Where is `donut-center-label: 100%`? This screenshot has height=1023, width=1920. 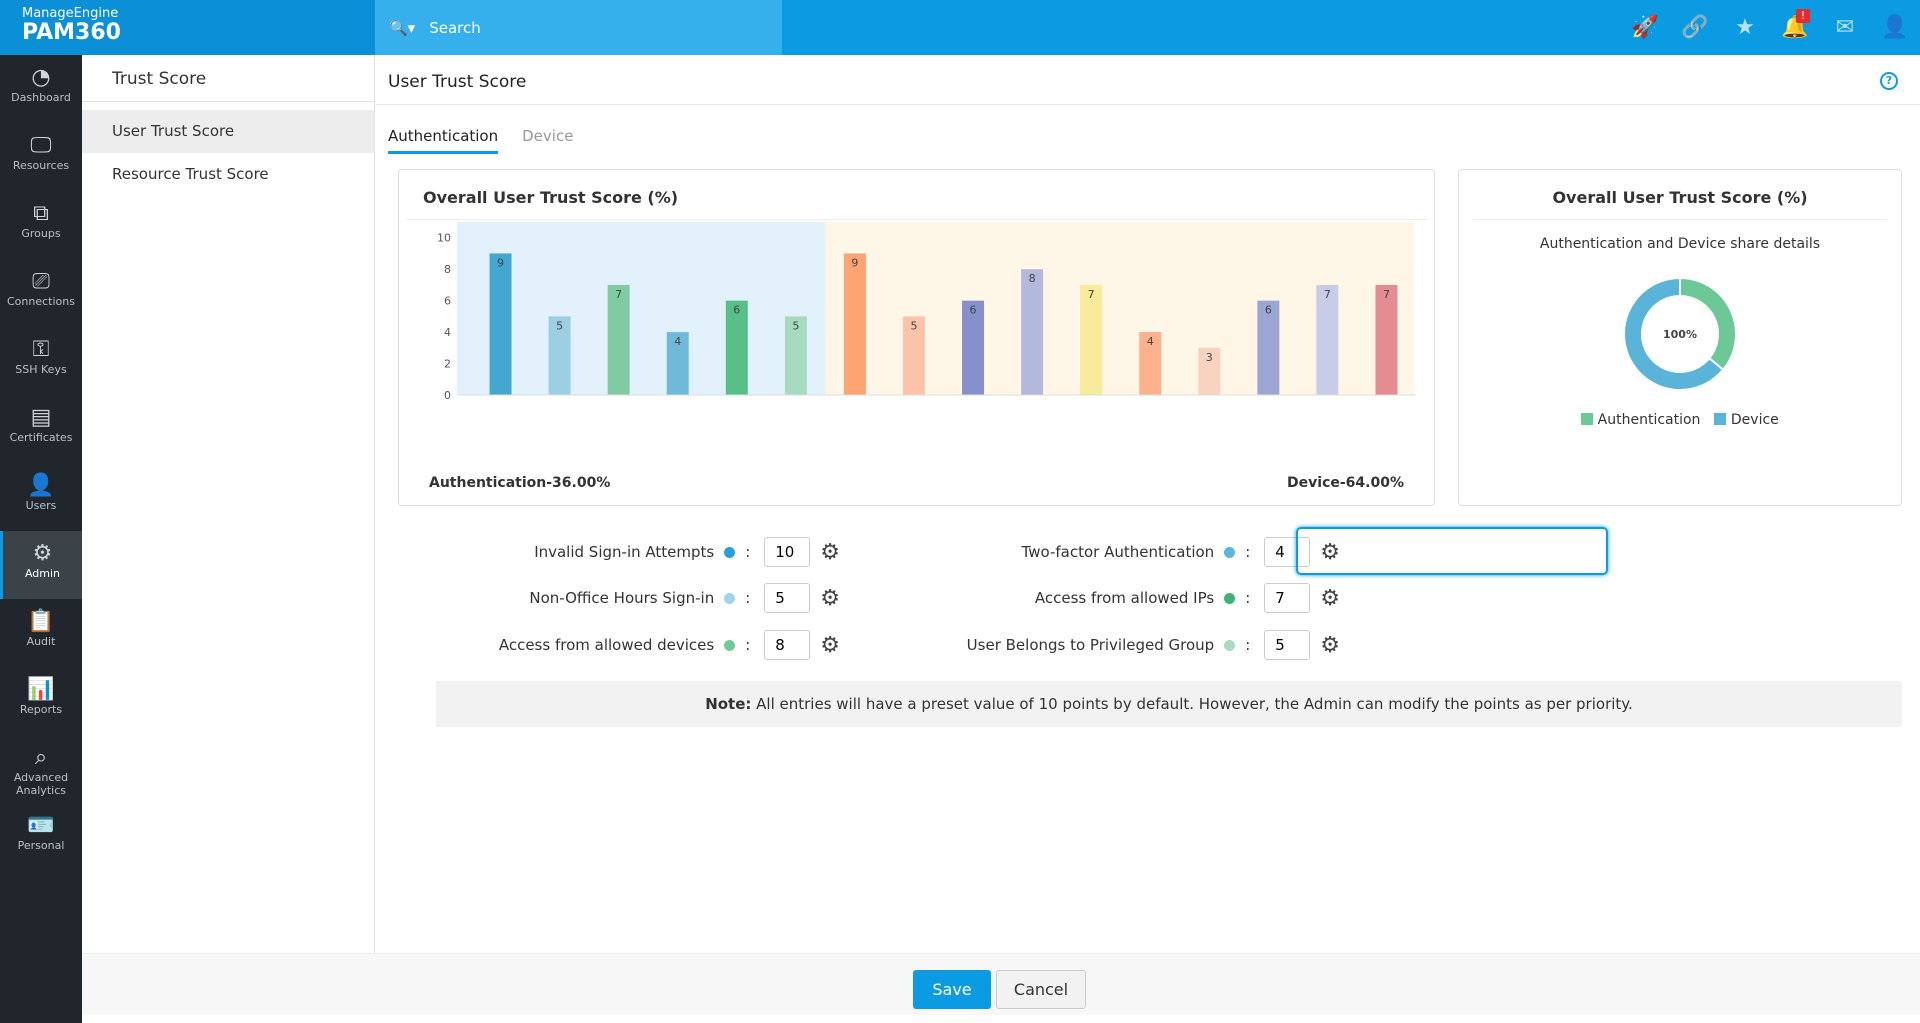
donut-center-label: 100% is located at coordinates (1680, 334).